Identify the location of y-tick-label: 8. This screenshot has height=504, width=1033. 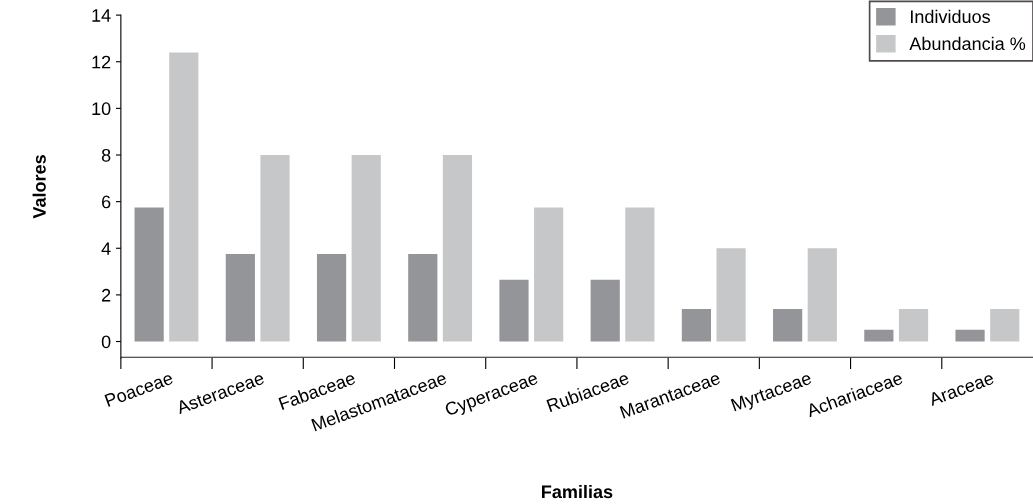
(106, 155).